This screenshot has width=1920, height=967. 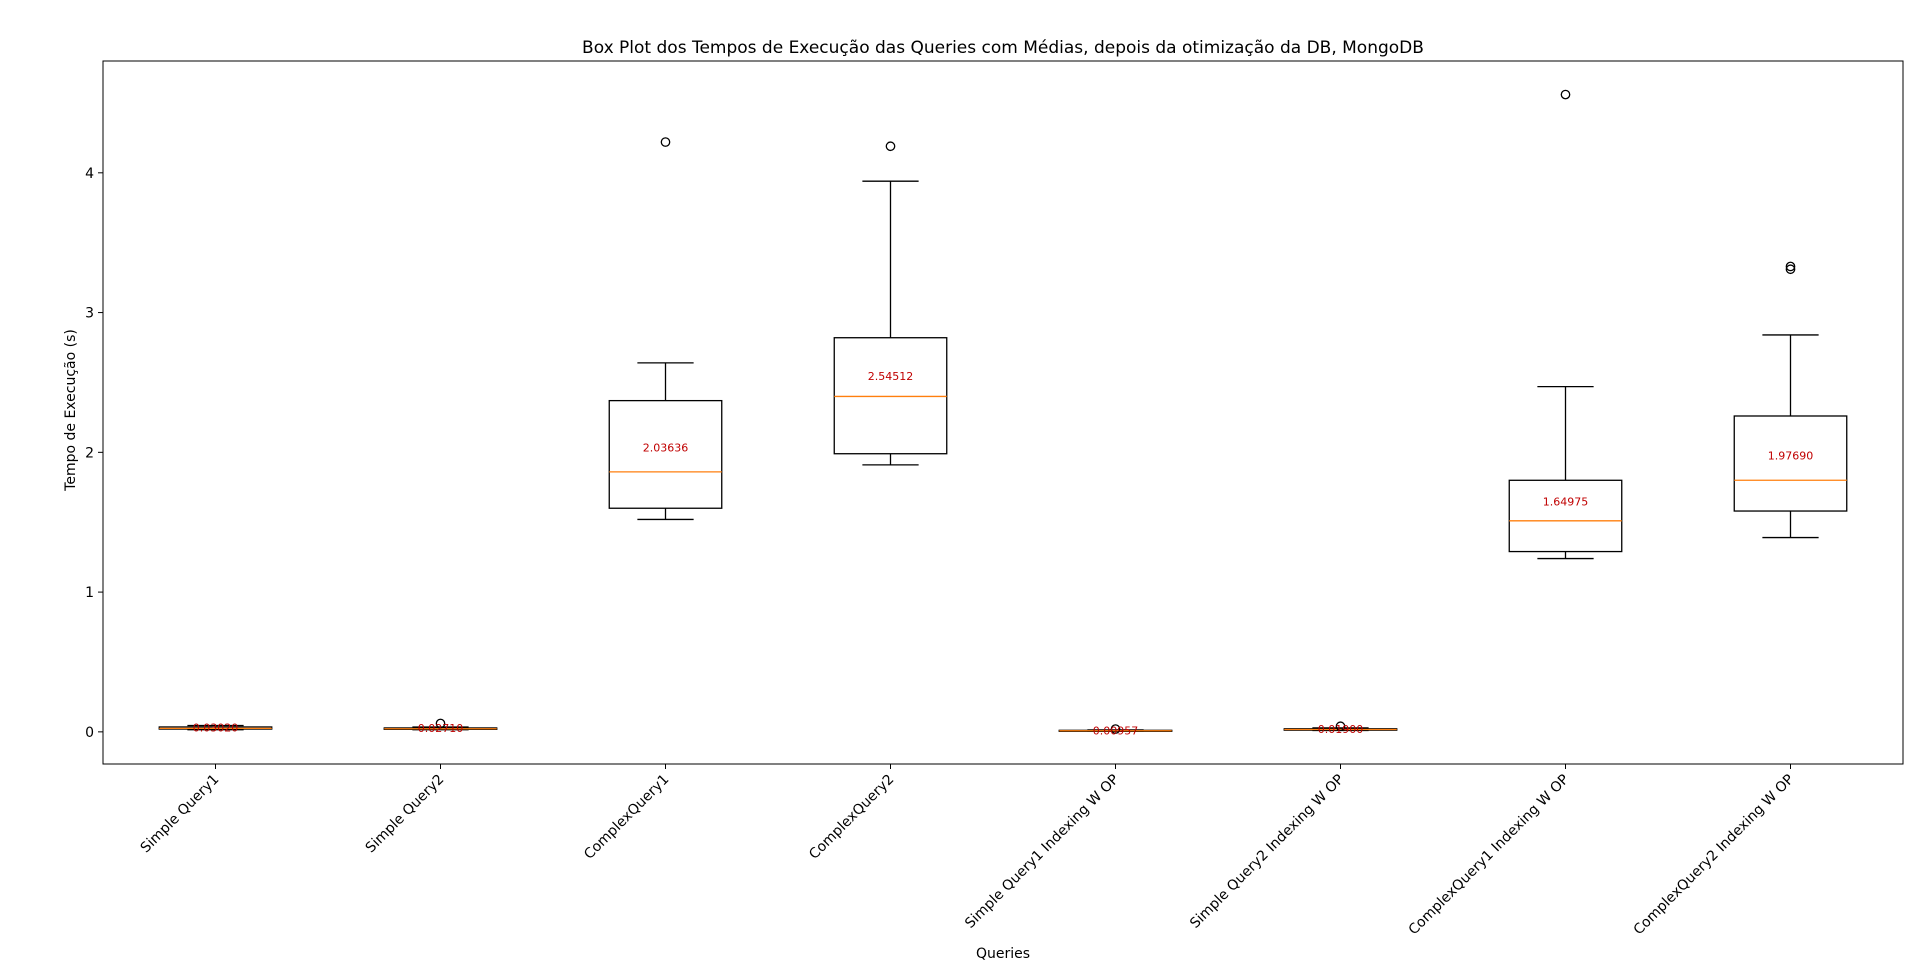 I want to click on y-tick-label: 2, so click(x=89, y=453).